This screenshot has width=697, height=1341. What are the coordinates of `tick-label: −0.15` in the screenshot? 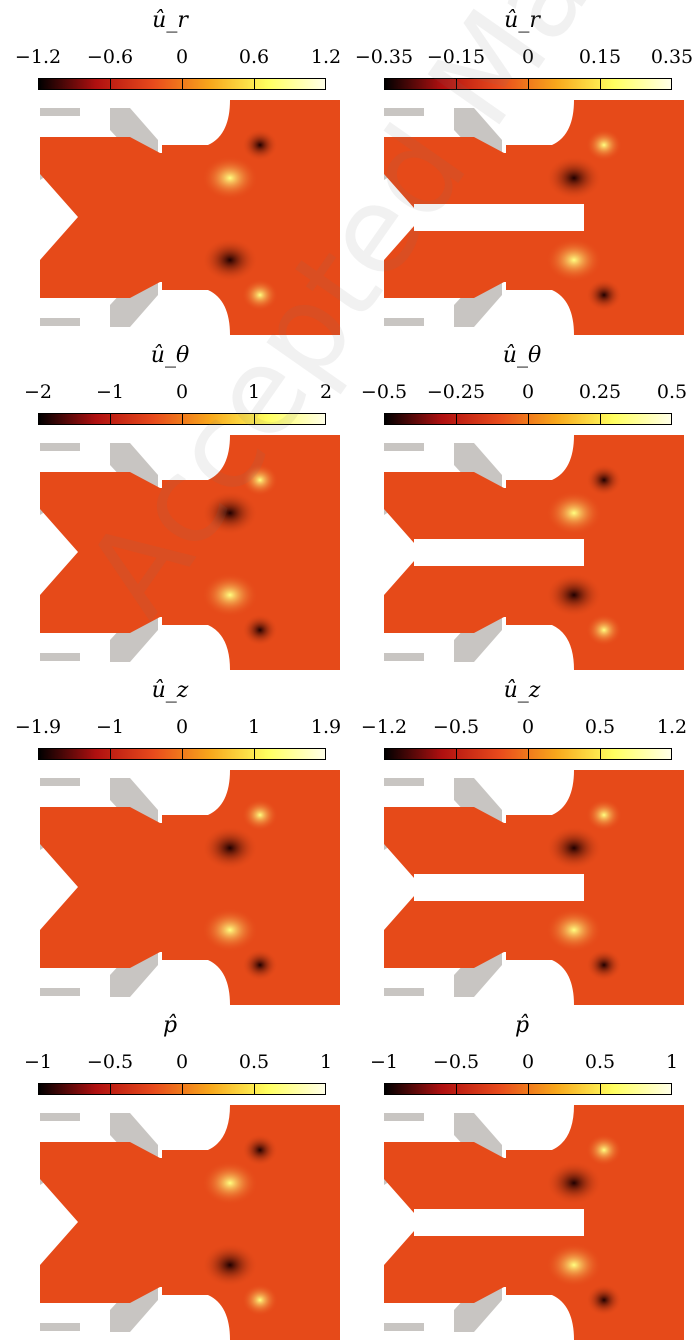 It's located at (456, 57).